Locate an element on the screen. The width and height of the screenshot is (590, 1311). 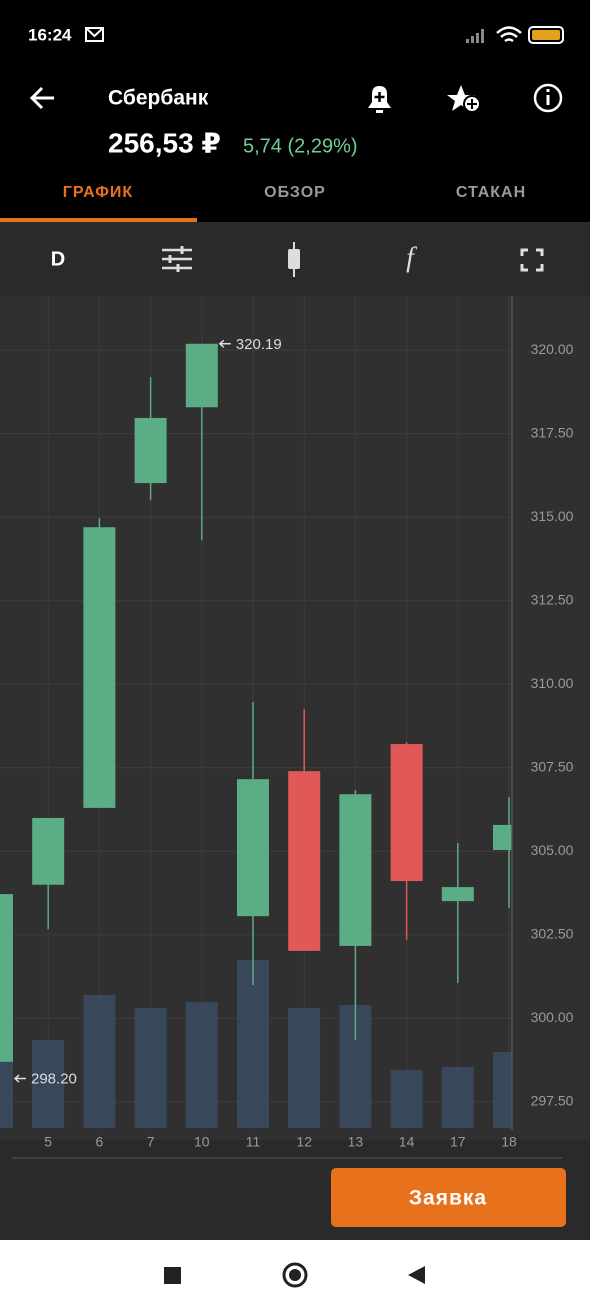
signal-icon is located at coordinates (475, 36).